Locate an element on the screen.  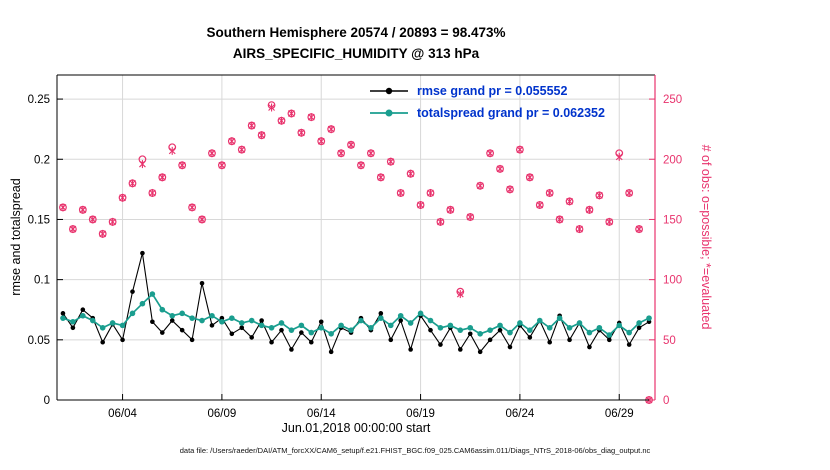
svg-text: 06/04 is located at coordinates (122, 414).